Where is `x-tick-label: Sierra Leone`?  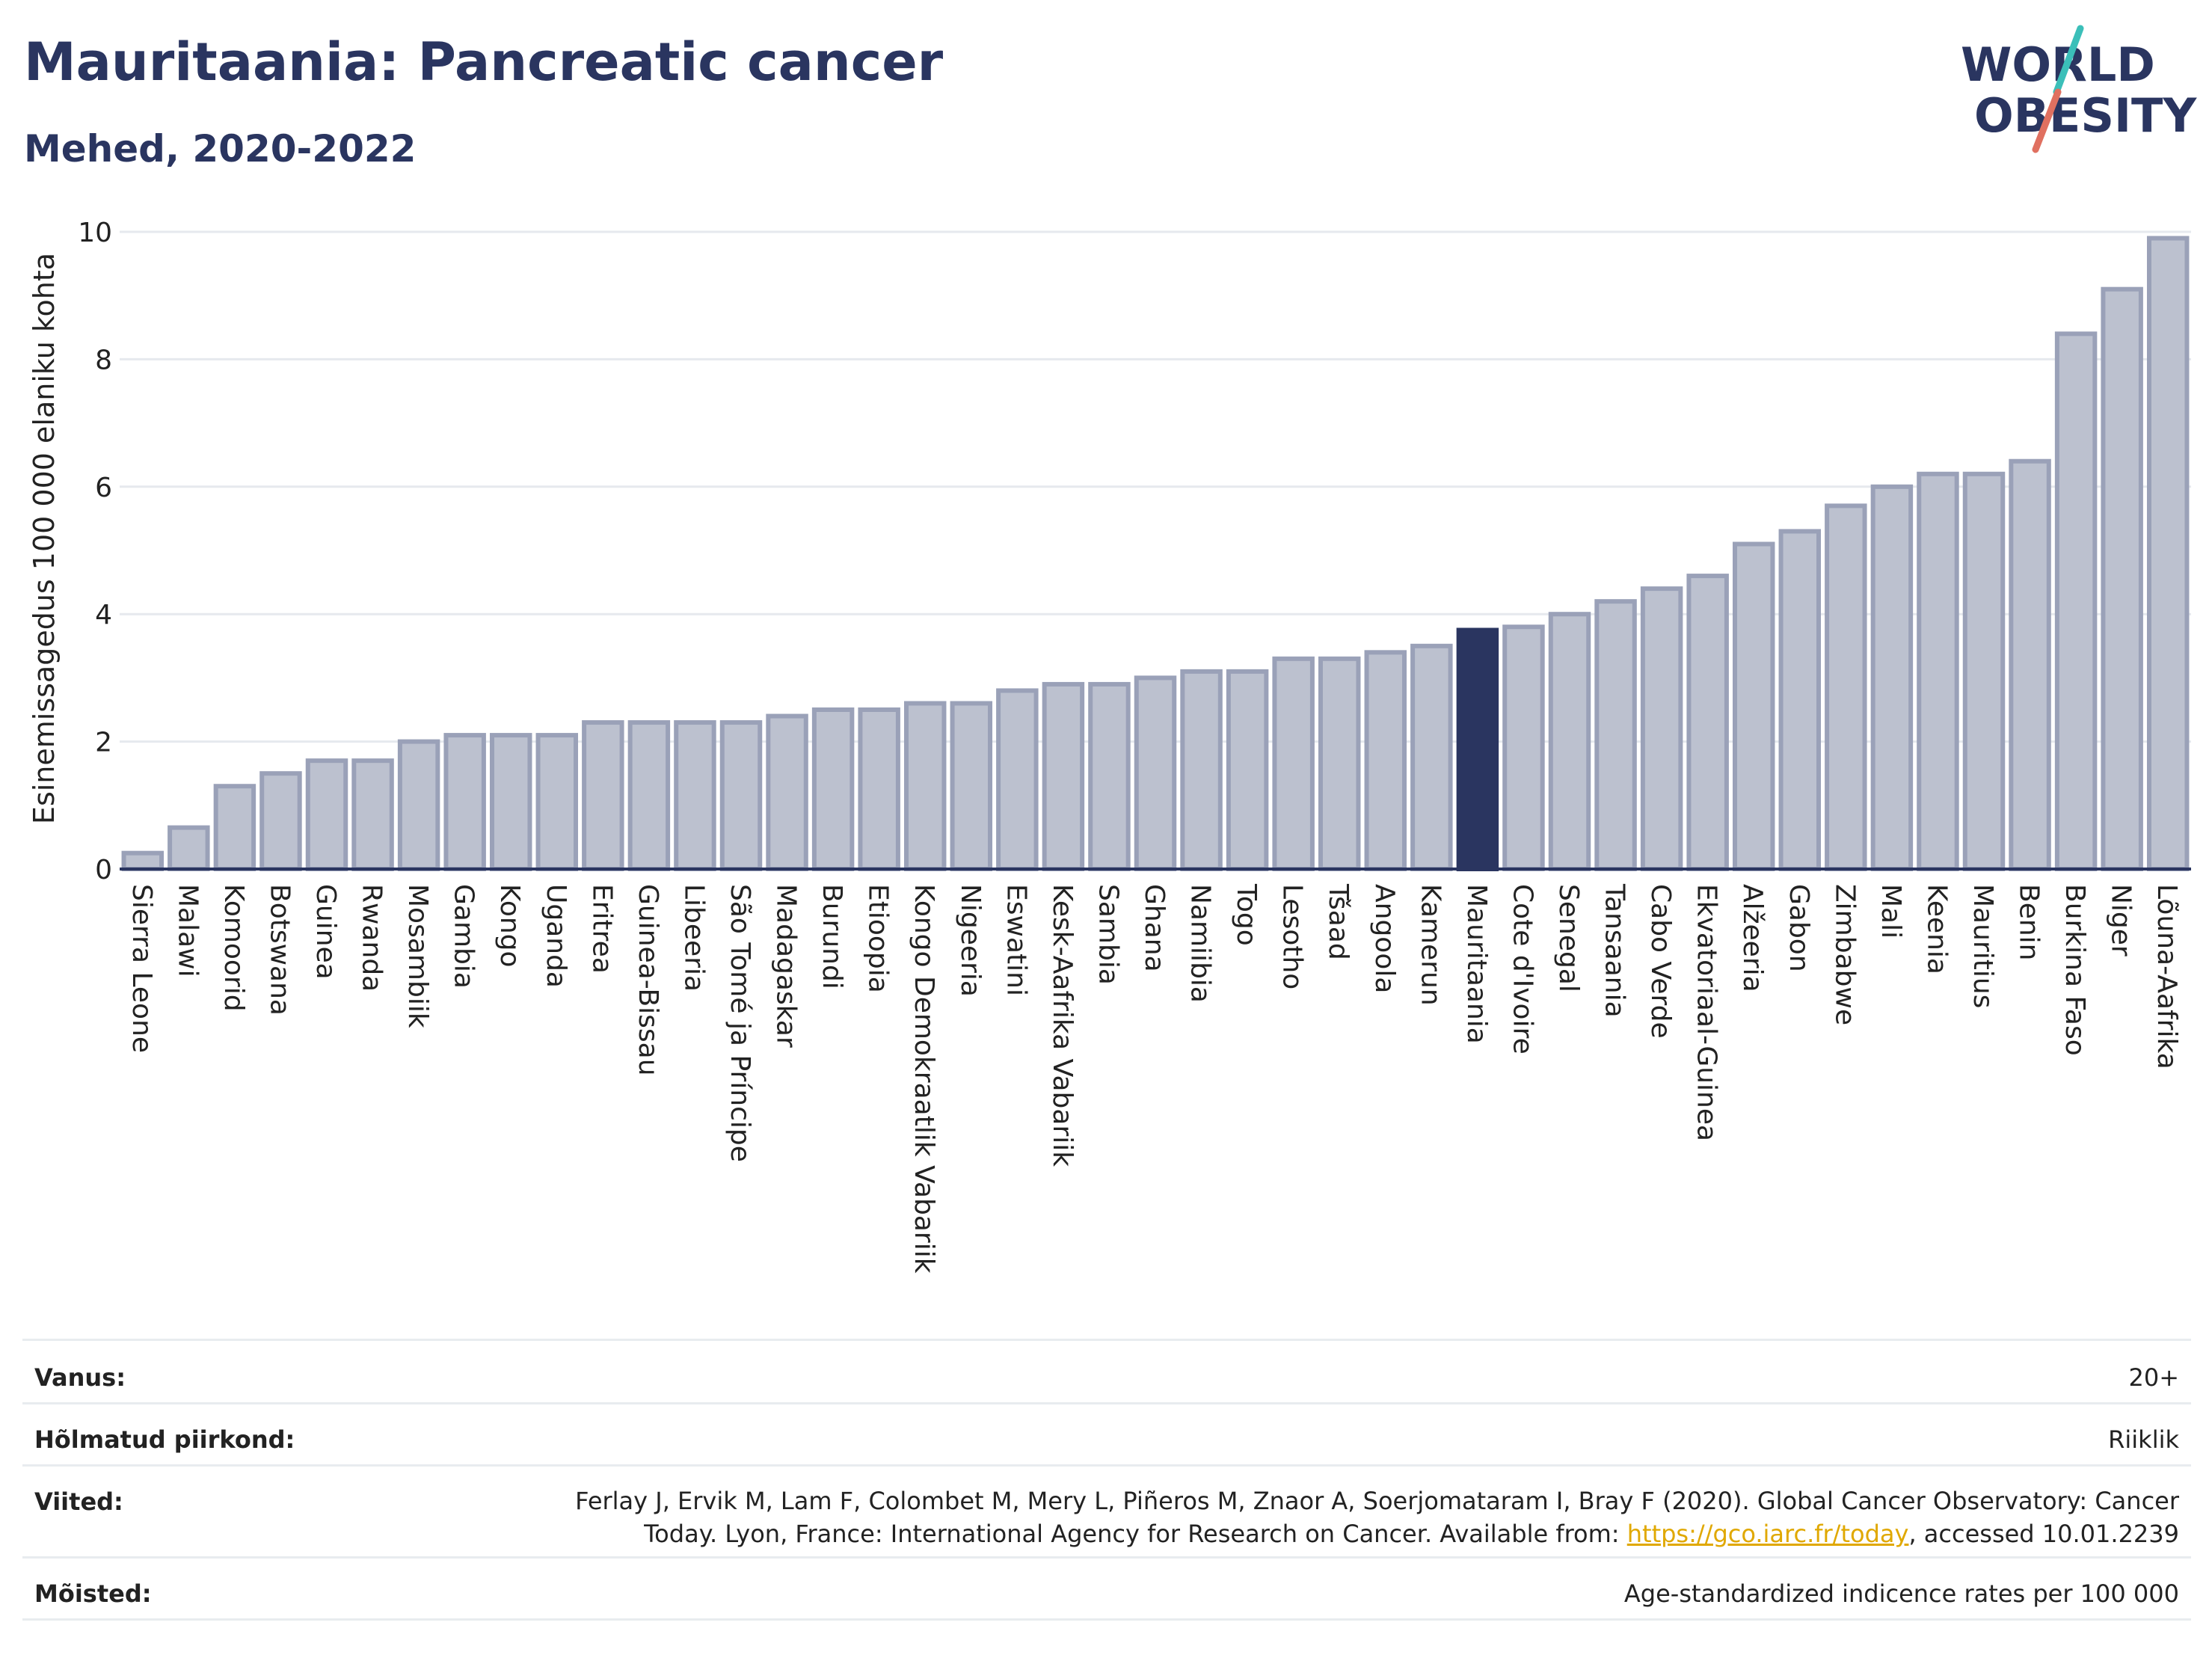 x-tick-label: Sierra Leone is located at coordinates (141, 968).